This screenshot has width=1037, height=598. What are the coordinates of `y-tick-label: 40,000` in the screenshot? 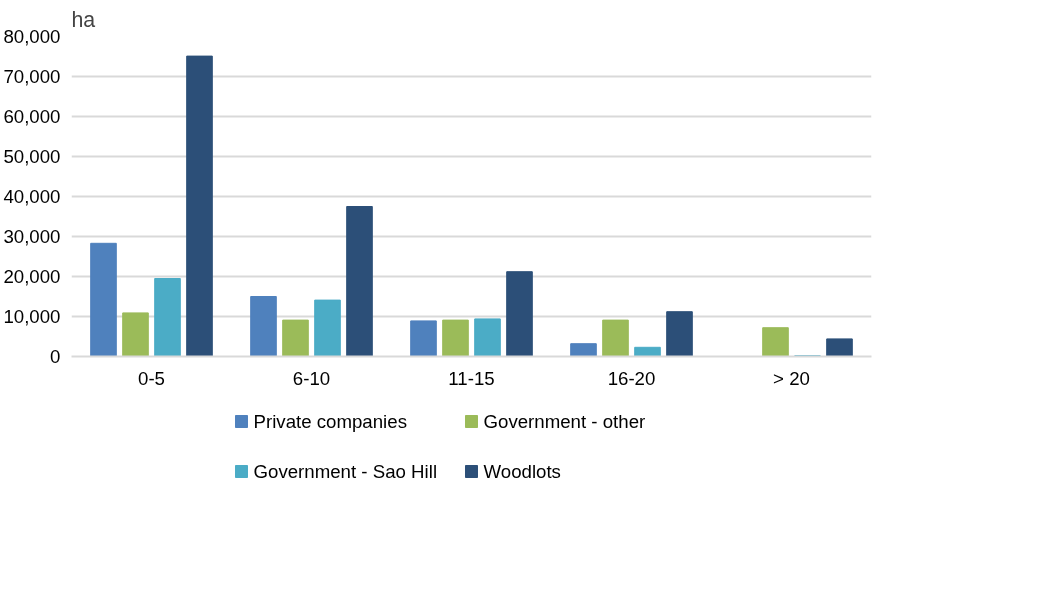 It's located at (32, 196).